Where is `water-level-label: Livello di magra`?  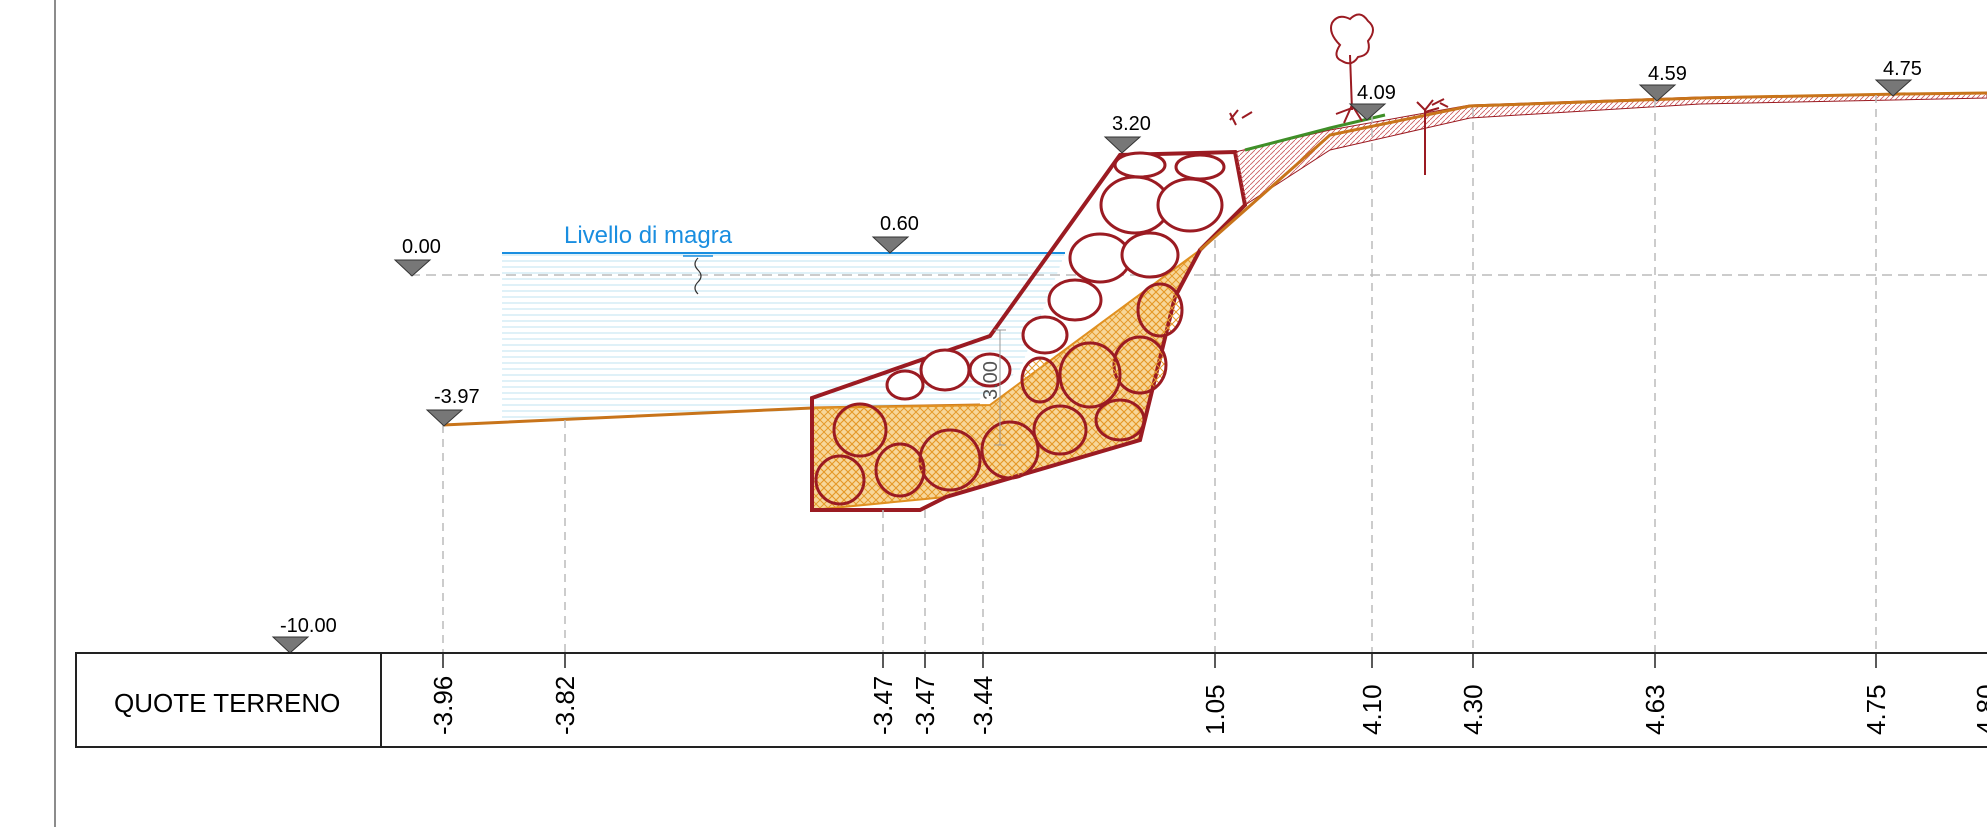
water-level-label: Livello di magra is located at coordinates (648, 235).